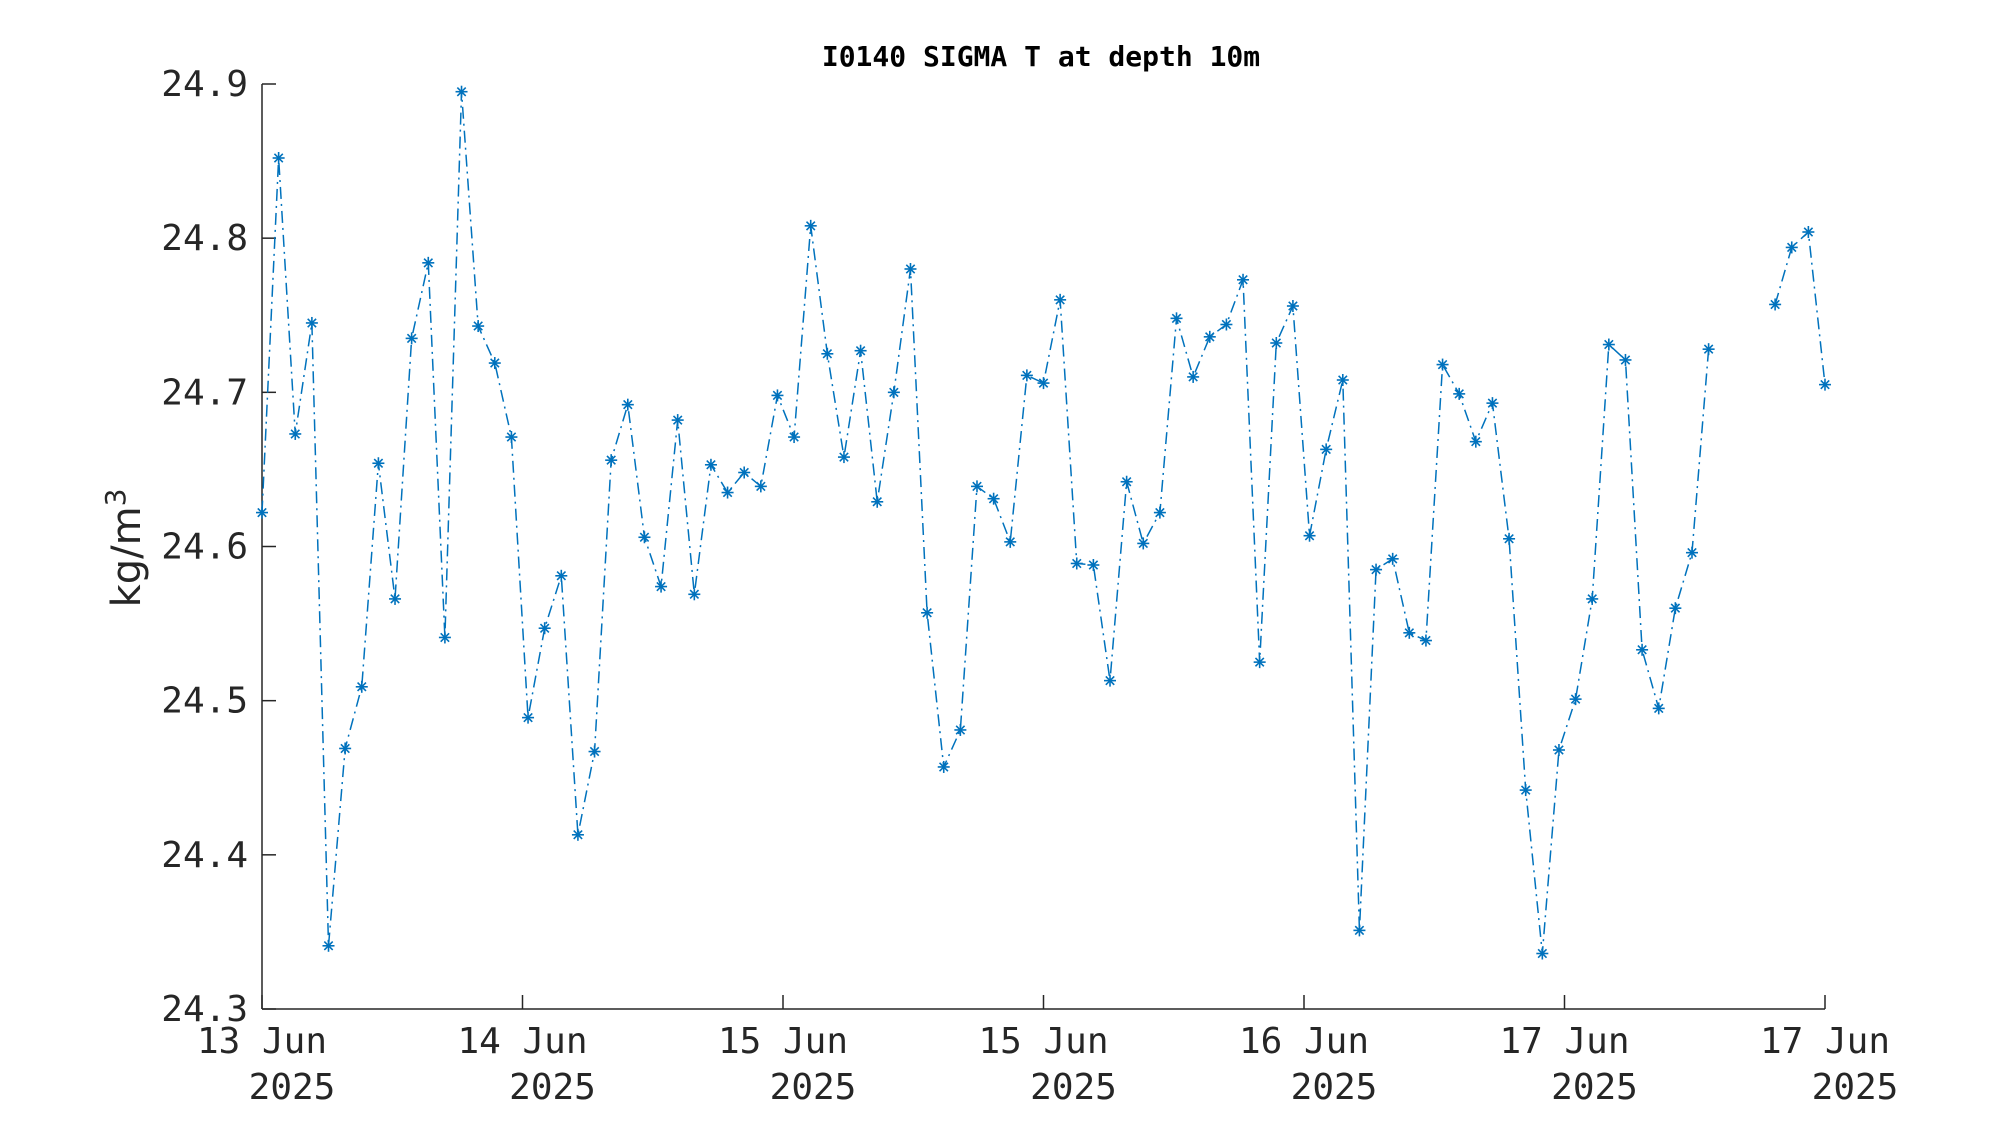  What do you see at coordinates (783, 1041) in the screenshot?
I see `x-tick-label: 15 Jun` at bounding box center [783, 1041].